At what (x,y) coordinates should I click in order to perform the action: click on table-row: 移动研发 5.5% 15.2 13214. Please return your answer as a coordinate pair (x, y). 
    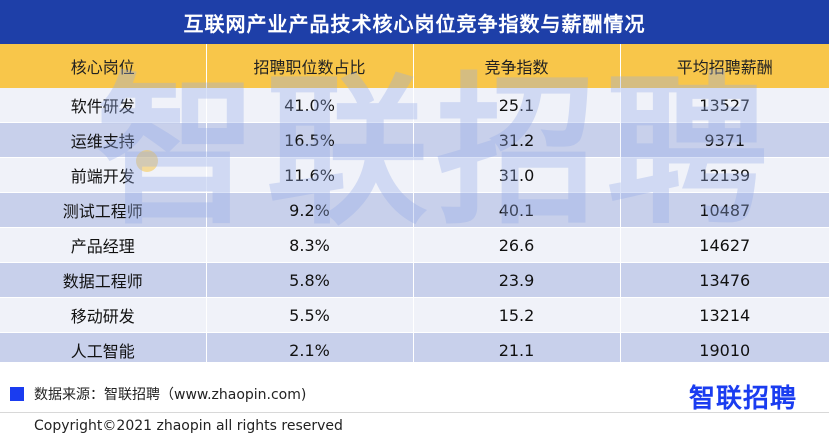
    Looking at the image, I should click on (414, 315).